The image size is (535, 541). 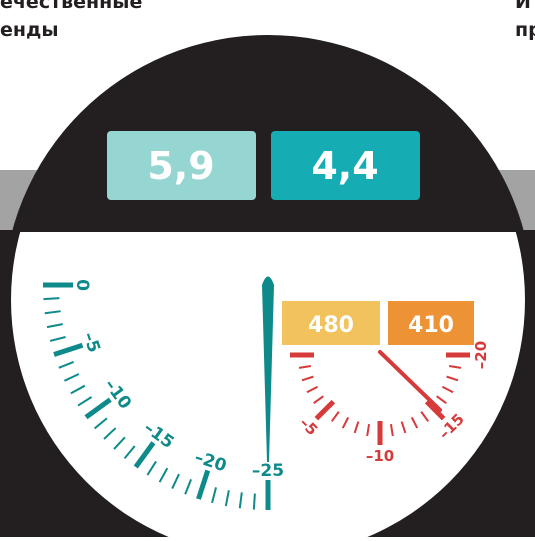 I want to click on header-right-2: пр, so click(x=525, y=30).